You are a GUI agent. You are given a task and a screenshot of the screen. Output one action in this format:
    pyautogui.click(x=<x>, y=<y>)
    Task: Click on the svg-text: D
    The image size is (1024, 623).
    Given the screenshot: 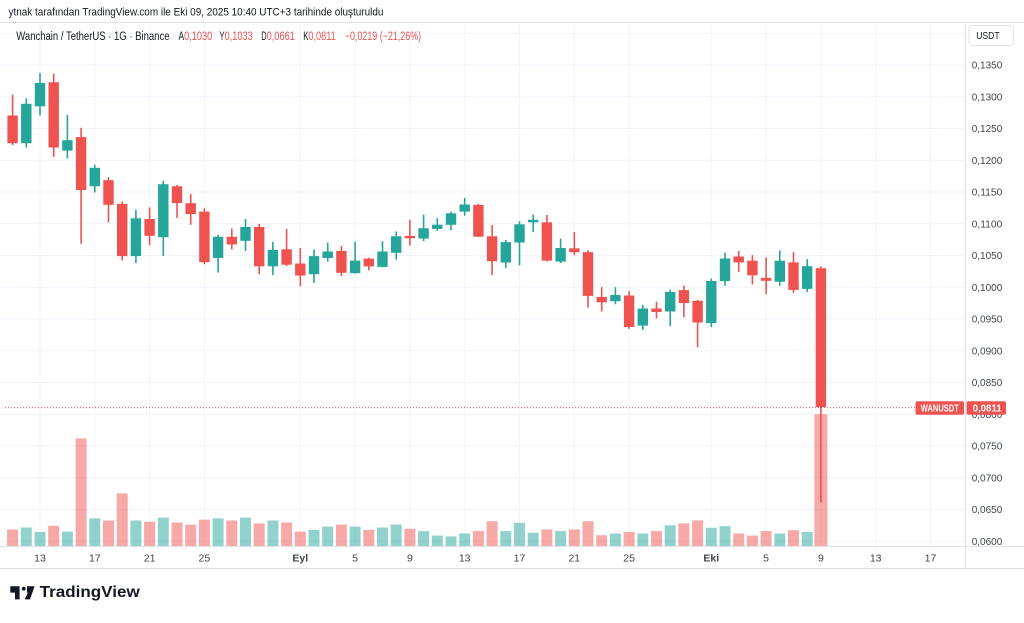 What is the action you would take?
    pyautogui.click(x=263, y=37)
    